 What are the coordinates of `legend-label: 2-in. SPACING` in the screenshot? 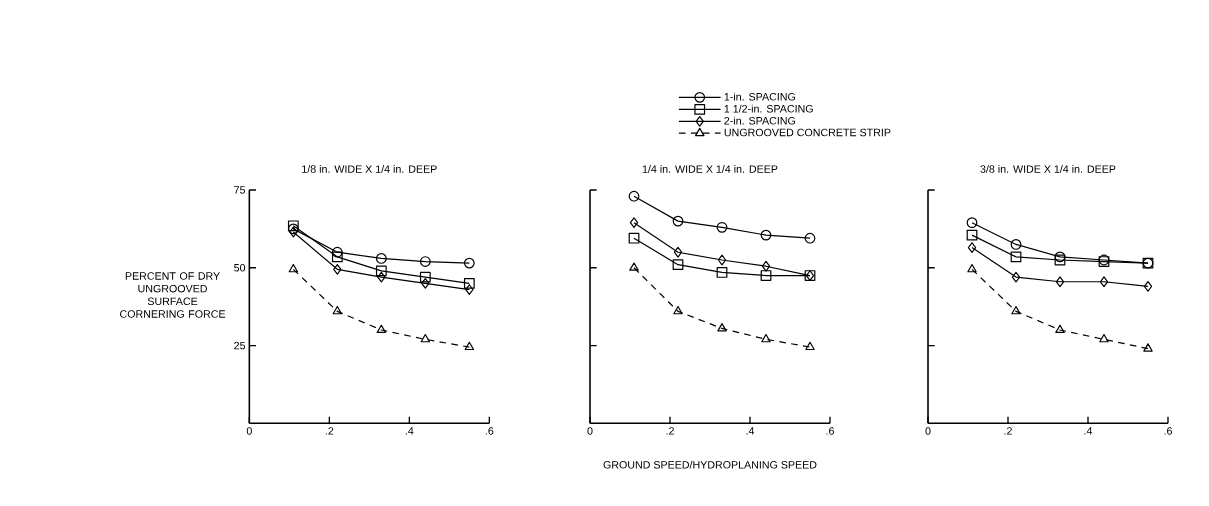 It's located at (759, 120).